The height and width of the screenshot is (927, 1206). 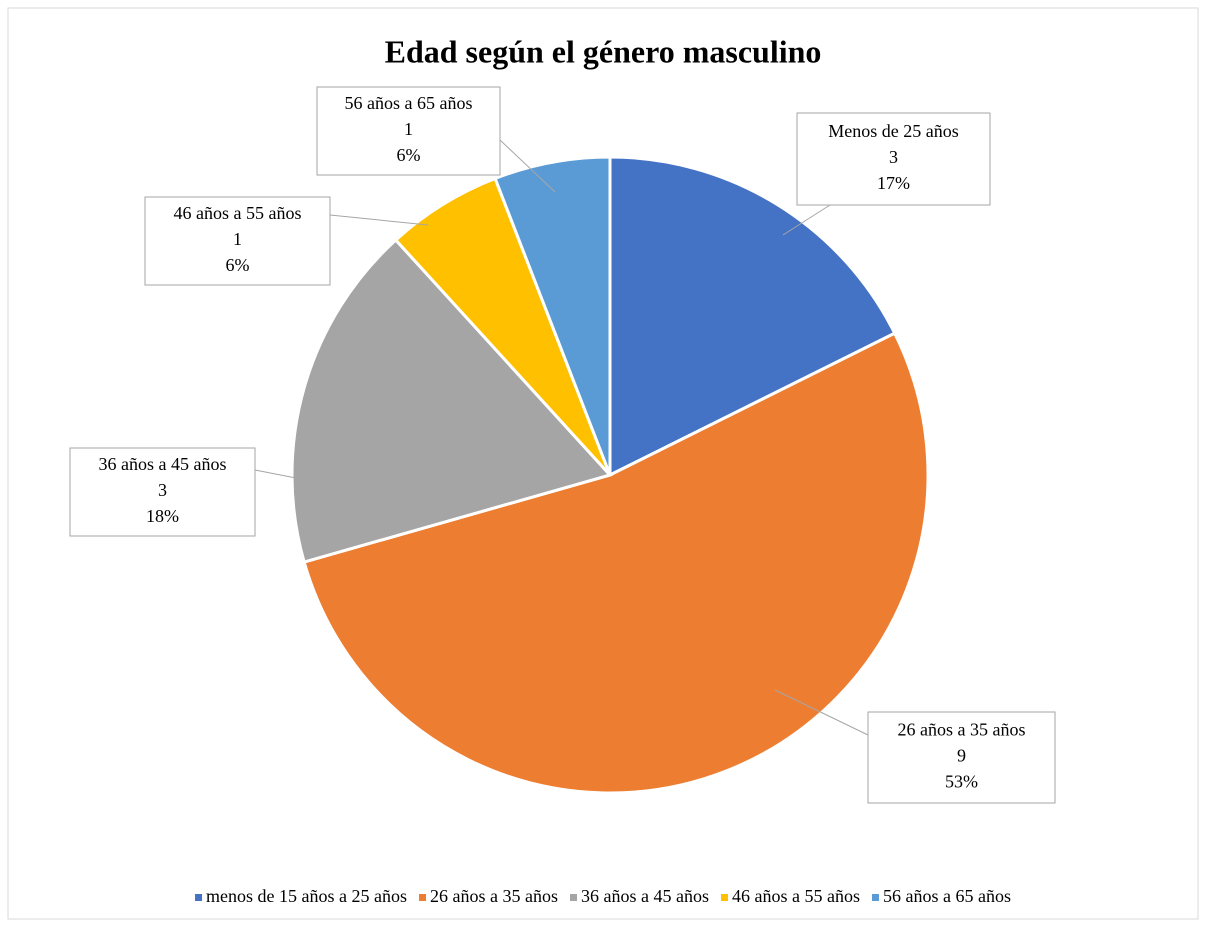 I want to click on data-label-name: 56 años a 65 años, so click(x=409, y=103).